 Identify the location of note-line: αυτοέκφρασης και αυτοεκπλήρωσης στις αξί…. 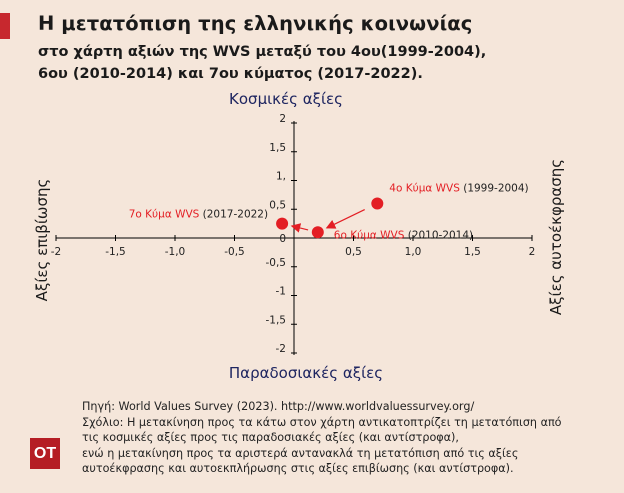
(298, 468).